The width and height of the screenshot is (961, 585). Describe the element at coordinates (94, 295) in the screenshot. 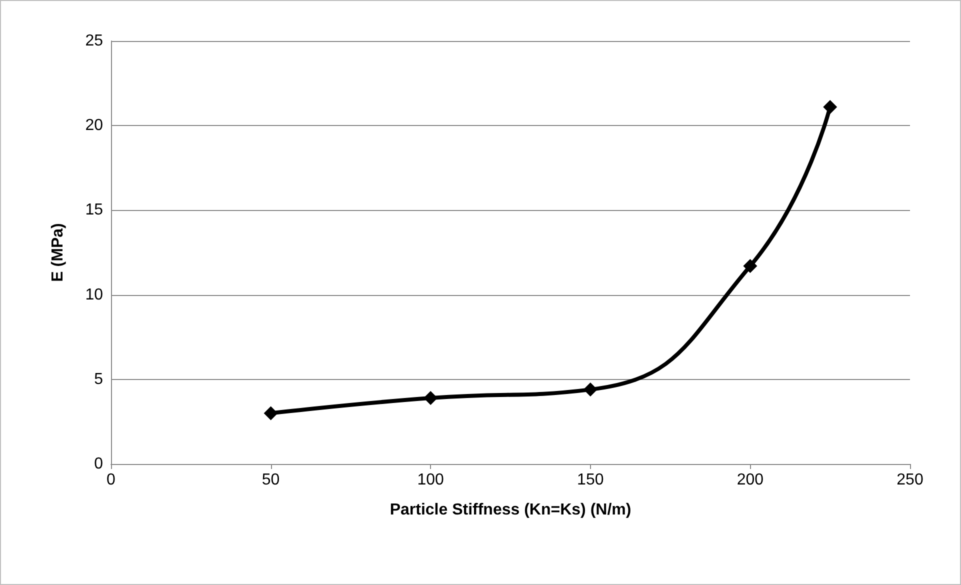

I see `y-tick-label: 10` at that location.